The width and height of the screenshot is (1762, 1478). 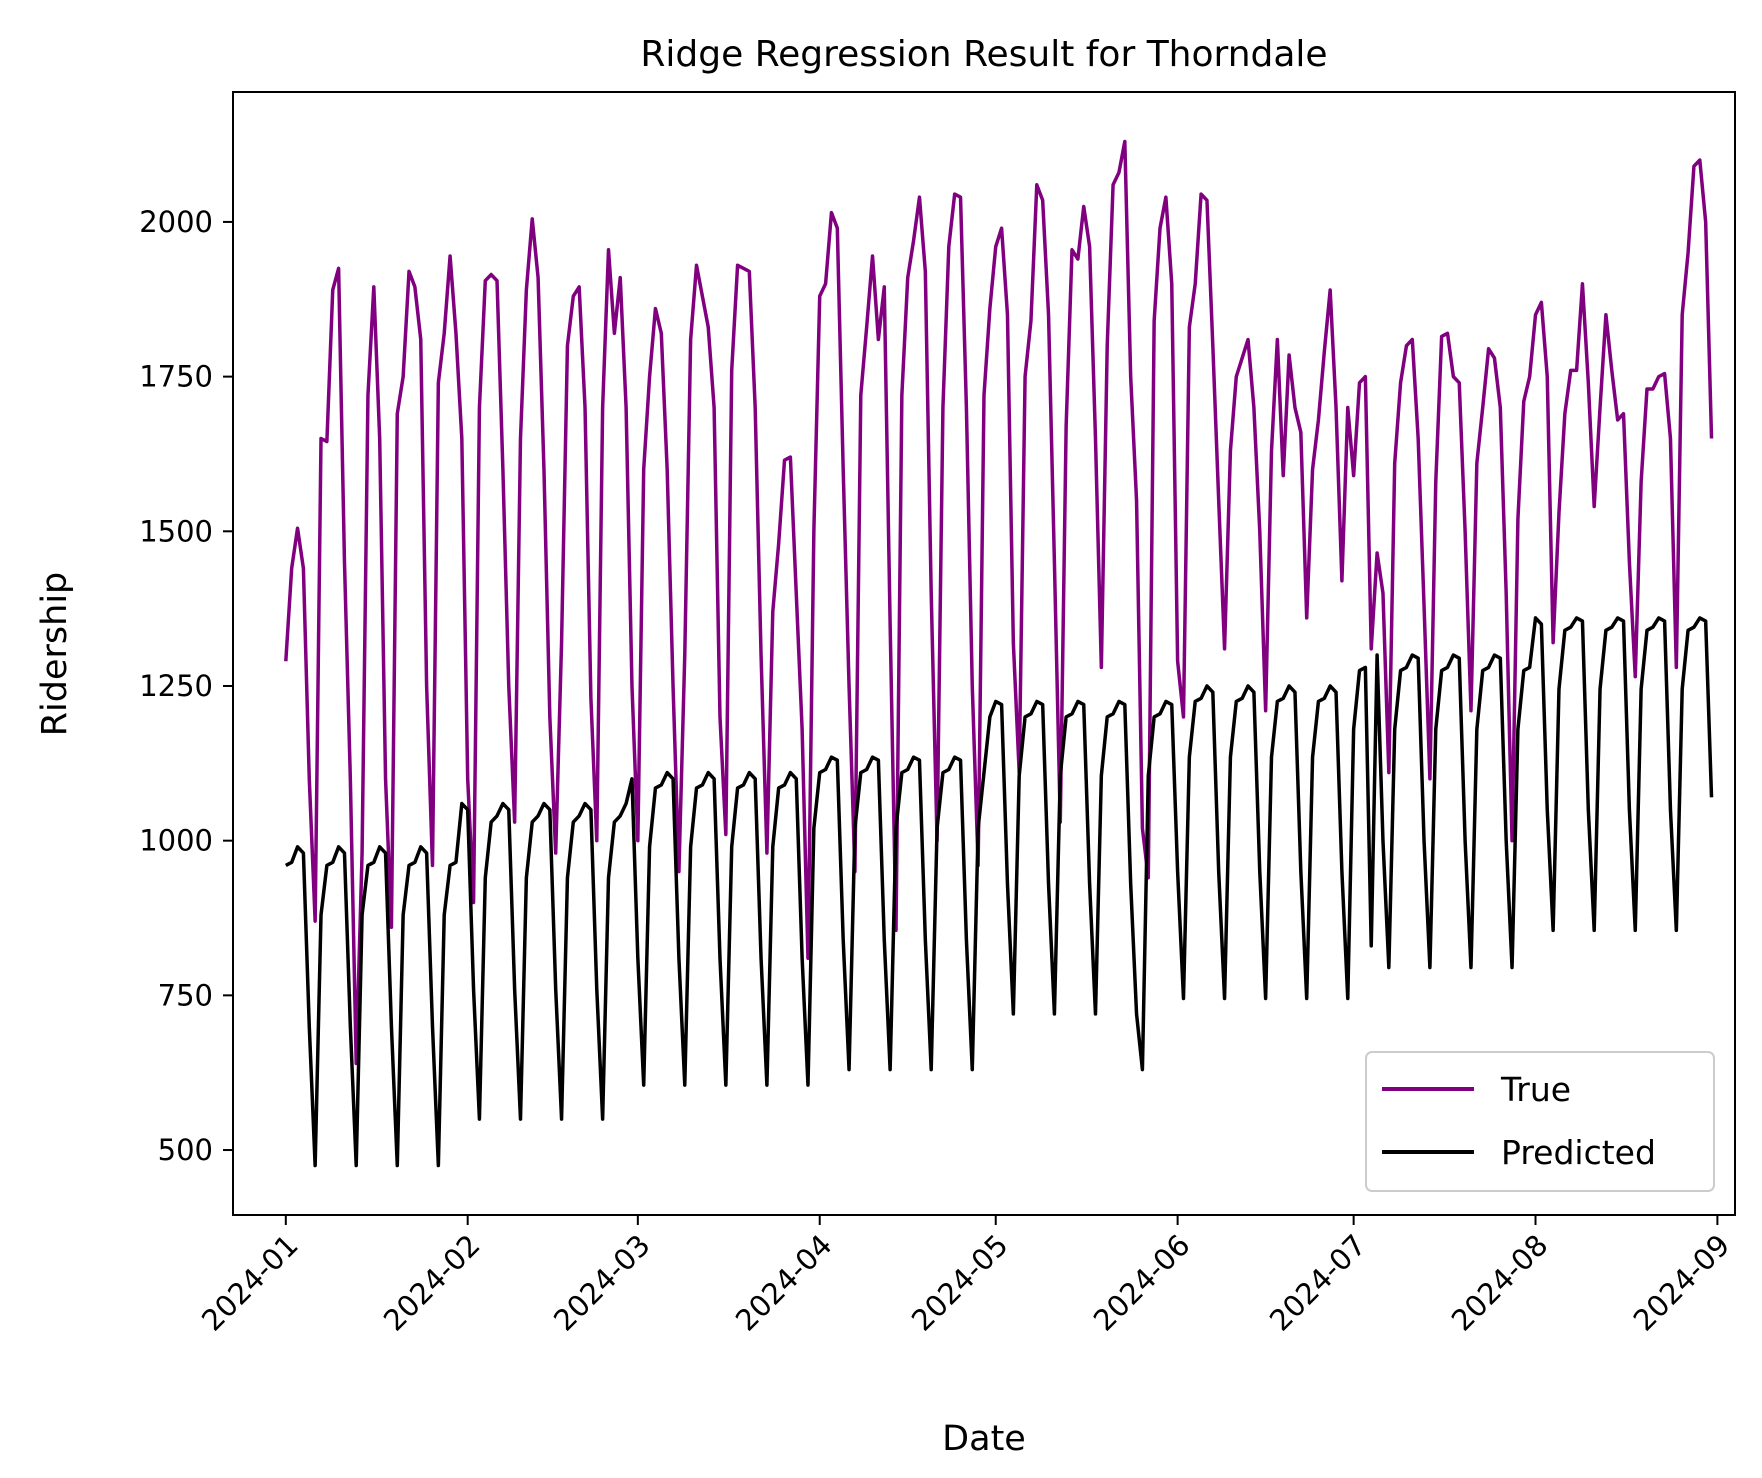 I want to click on y-tick-label: 1000, so click(x=176, y=841).